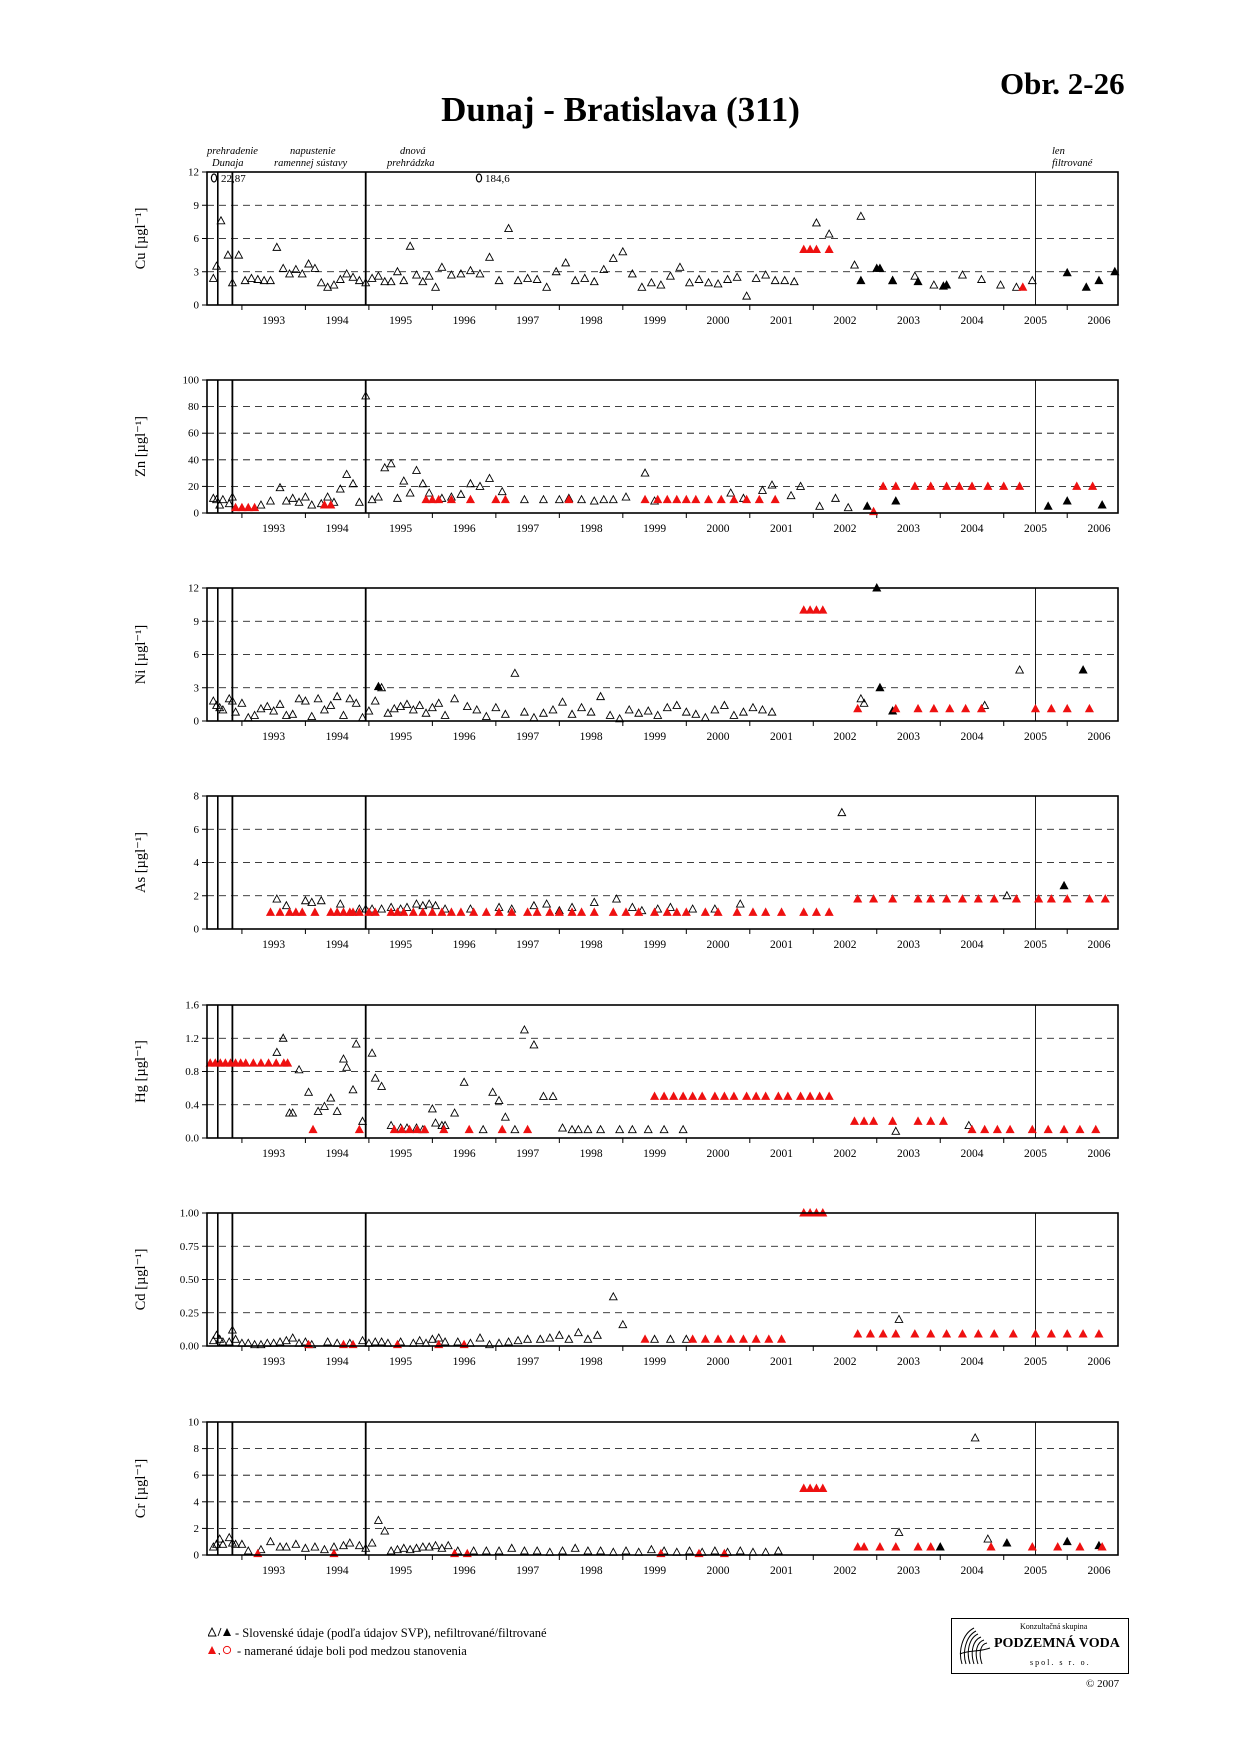 This screenshot has width=1241, height=1755. I want to click on y-tick-label: 9, so click(197, 622).